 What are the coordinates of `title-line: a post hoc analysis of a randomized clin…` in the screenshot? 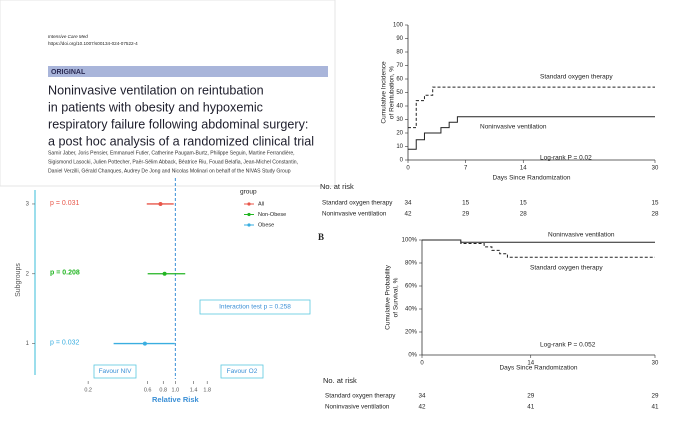 It's located at (181, 141).